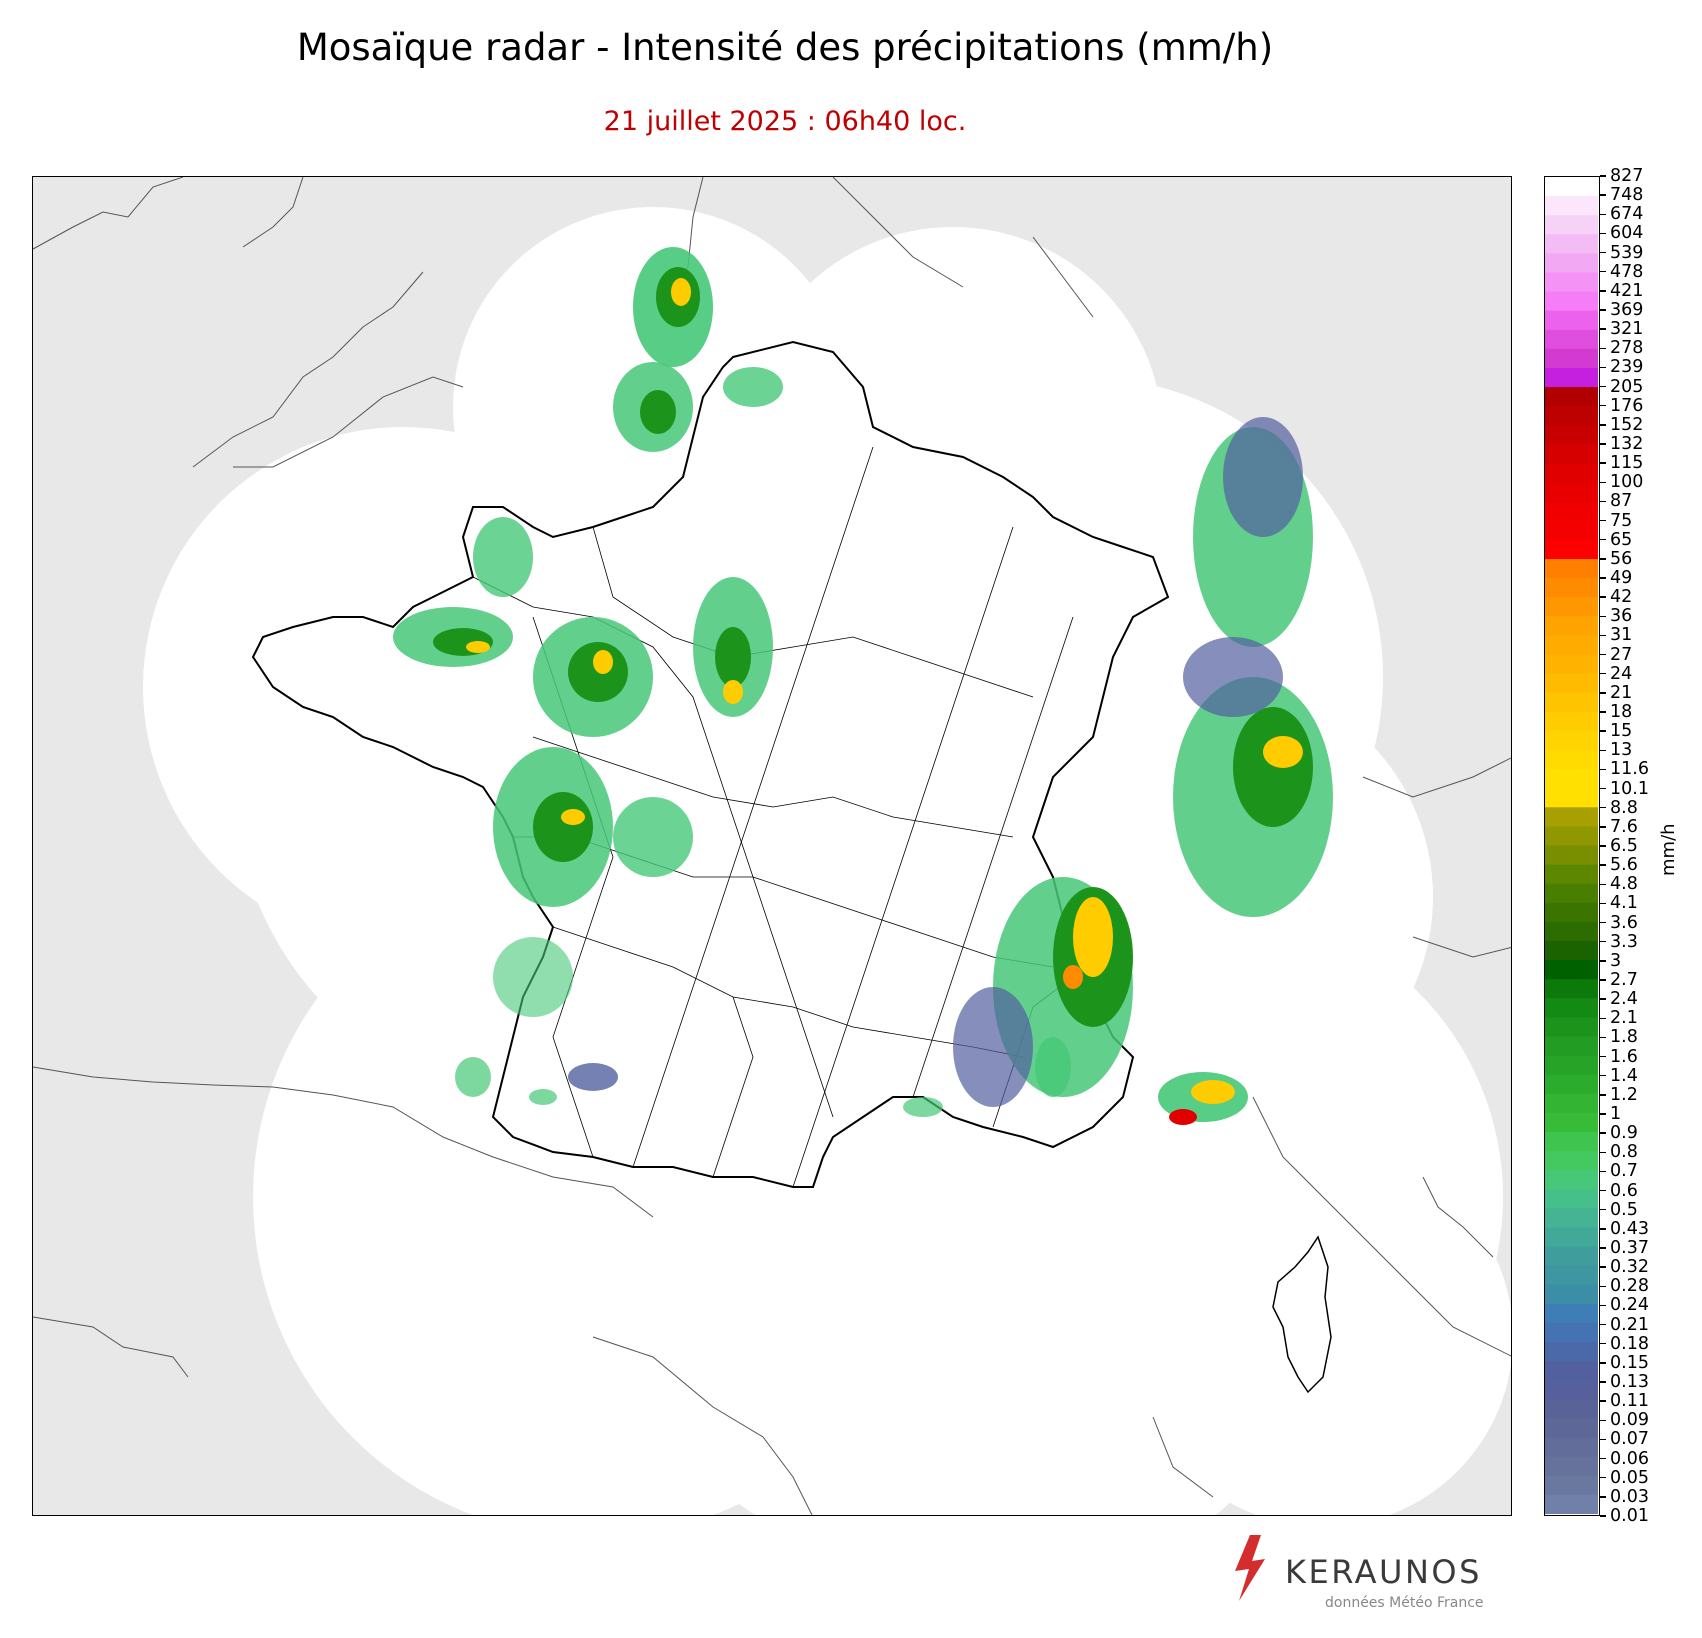 The image size is (1702, 1638). I want to click on intensity-colorbar, so click(1572, 846).